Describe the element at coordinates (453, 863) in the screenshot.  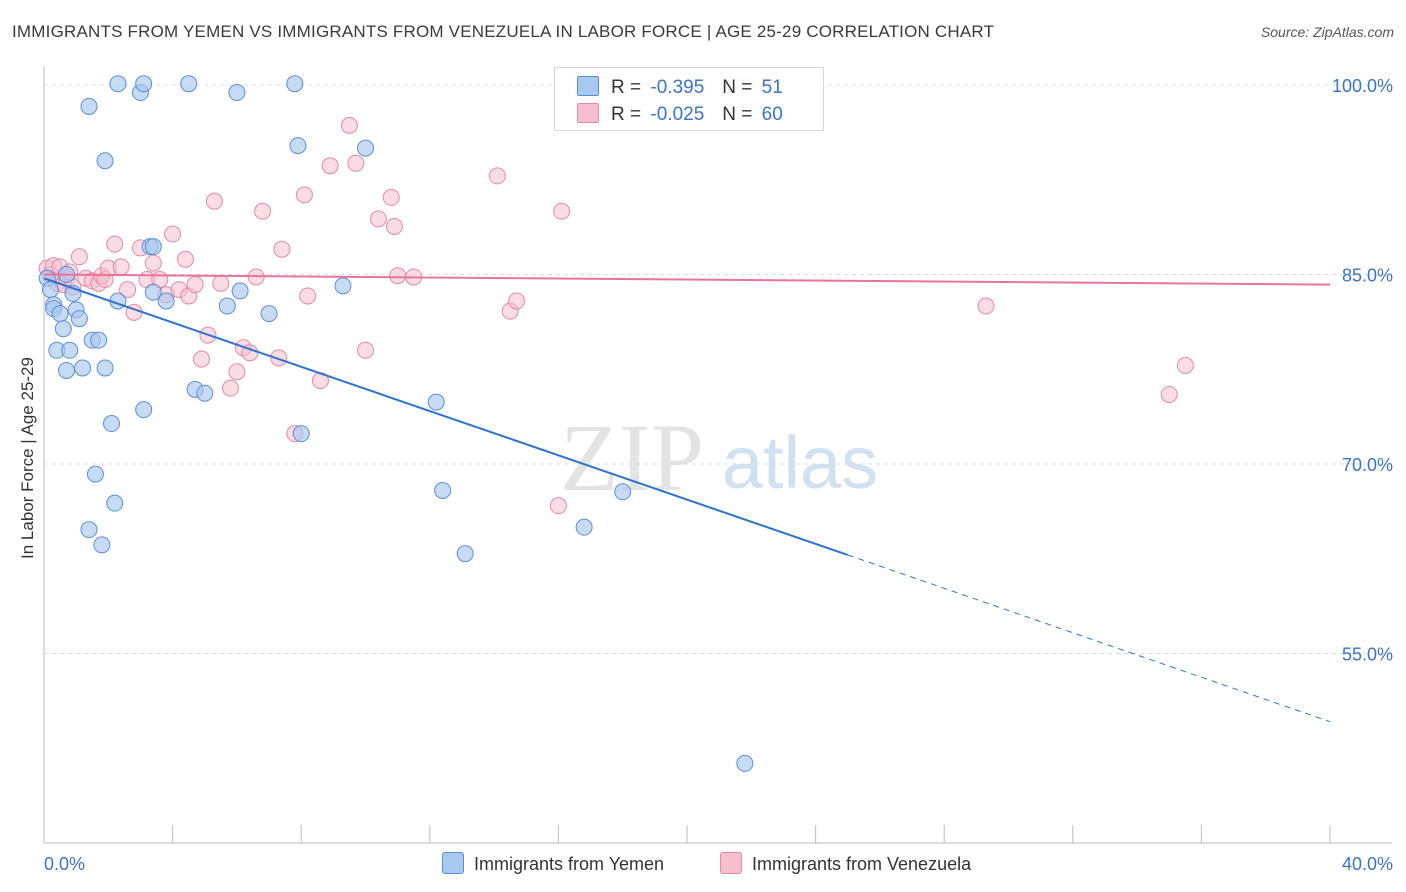
I see `bottom-legend-swatch-yemen` at that location.